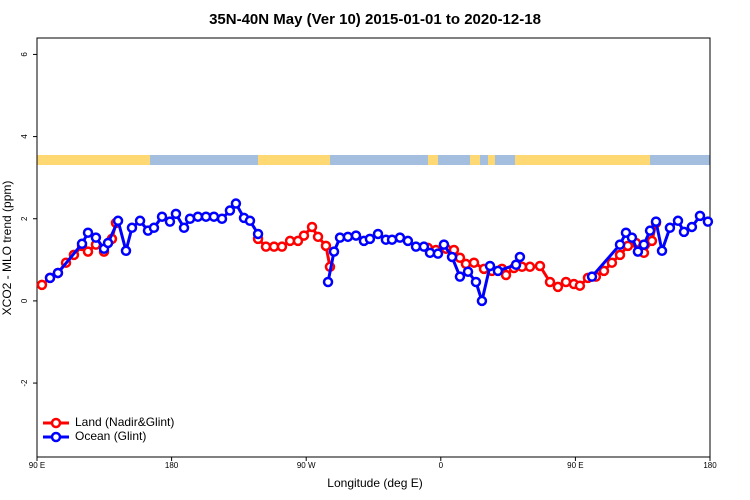 The image size is (750, 500). What do you see at coordinates (7, 248) in the screenshot?
I see `y-axis-label: XCO2 - MLO trend (ppm)` at bounding box center [7, 248].